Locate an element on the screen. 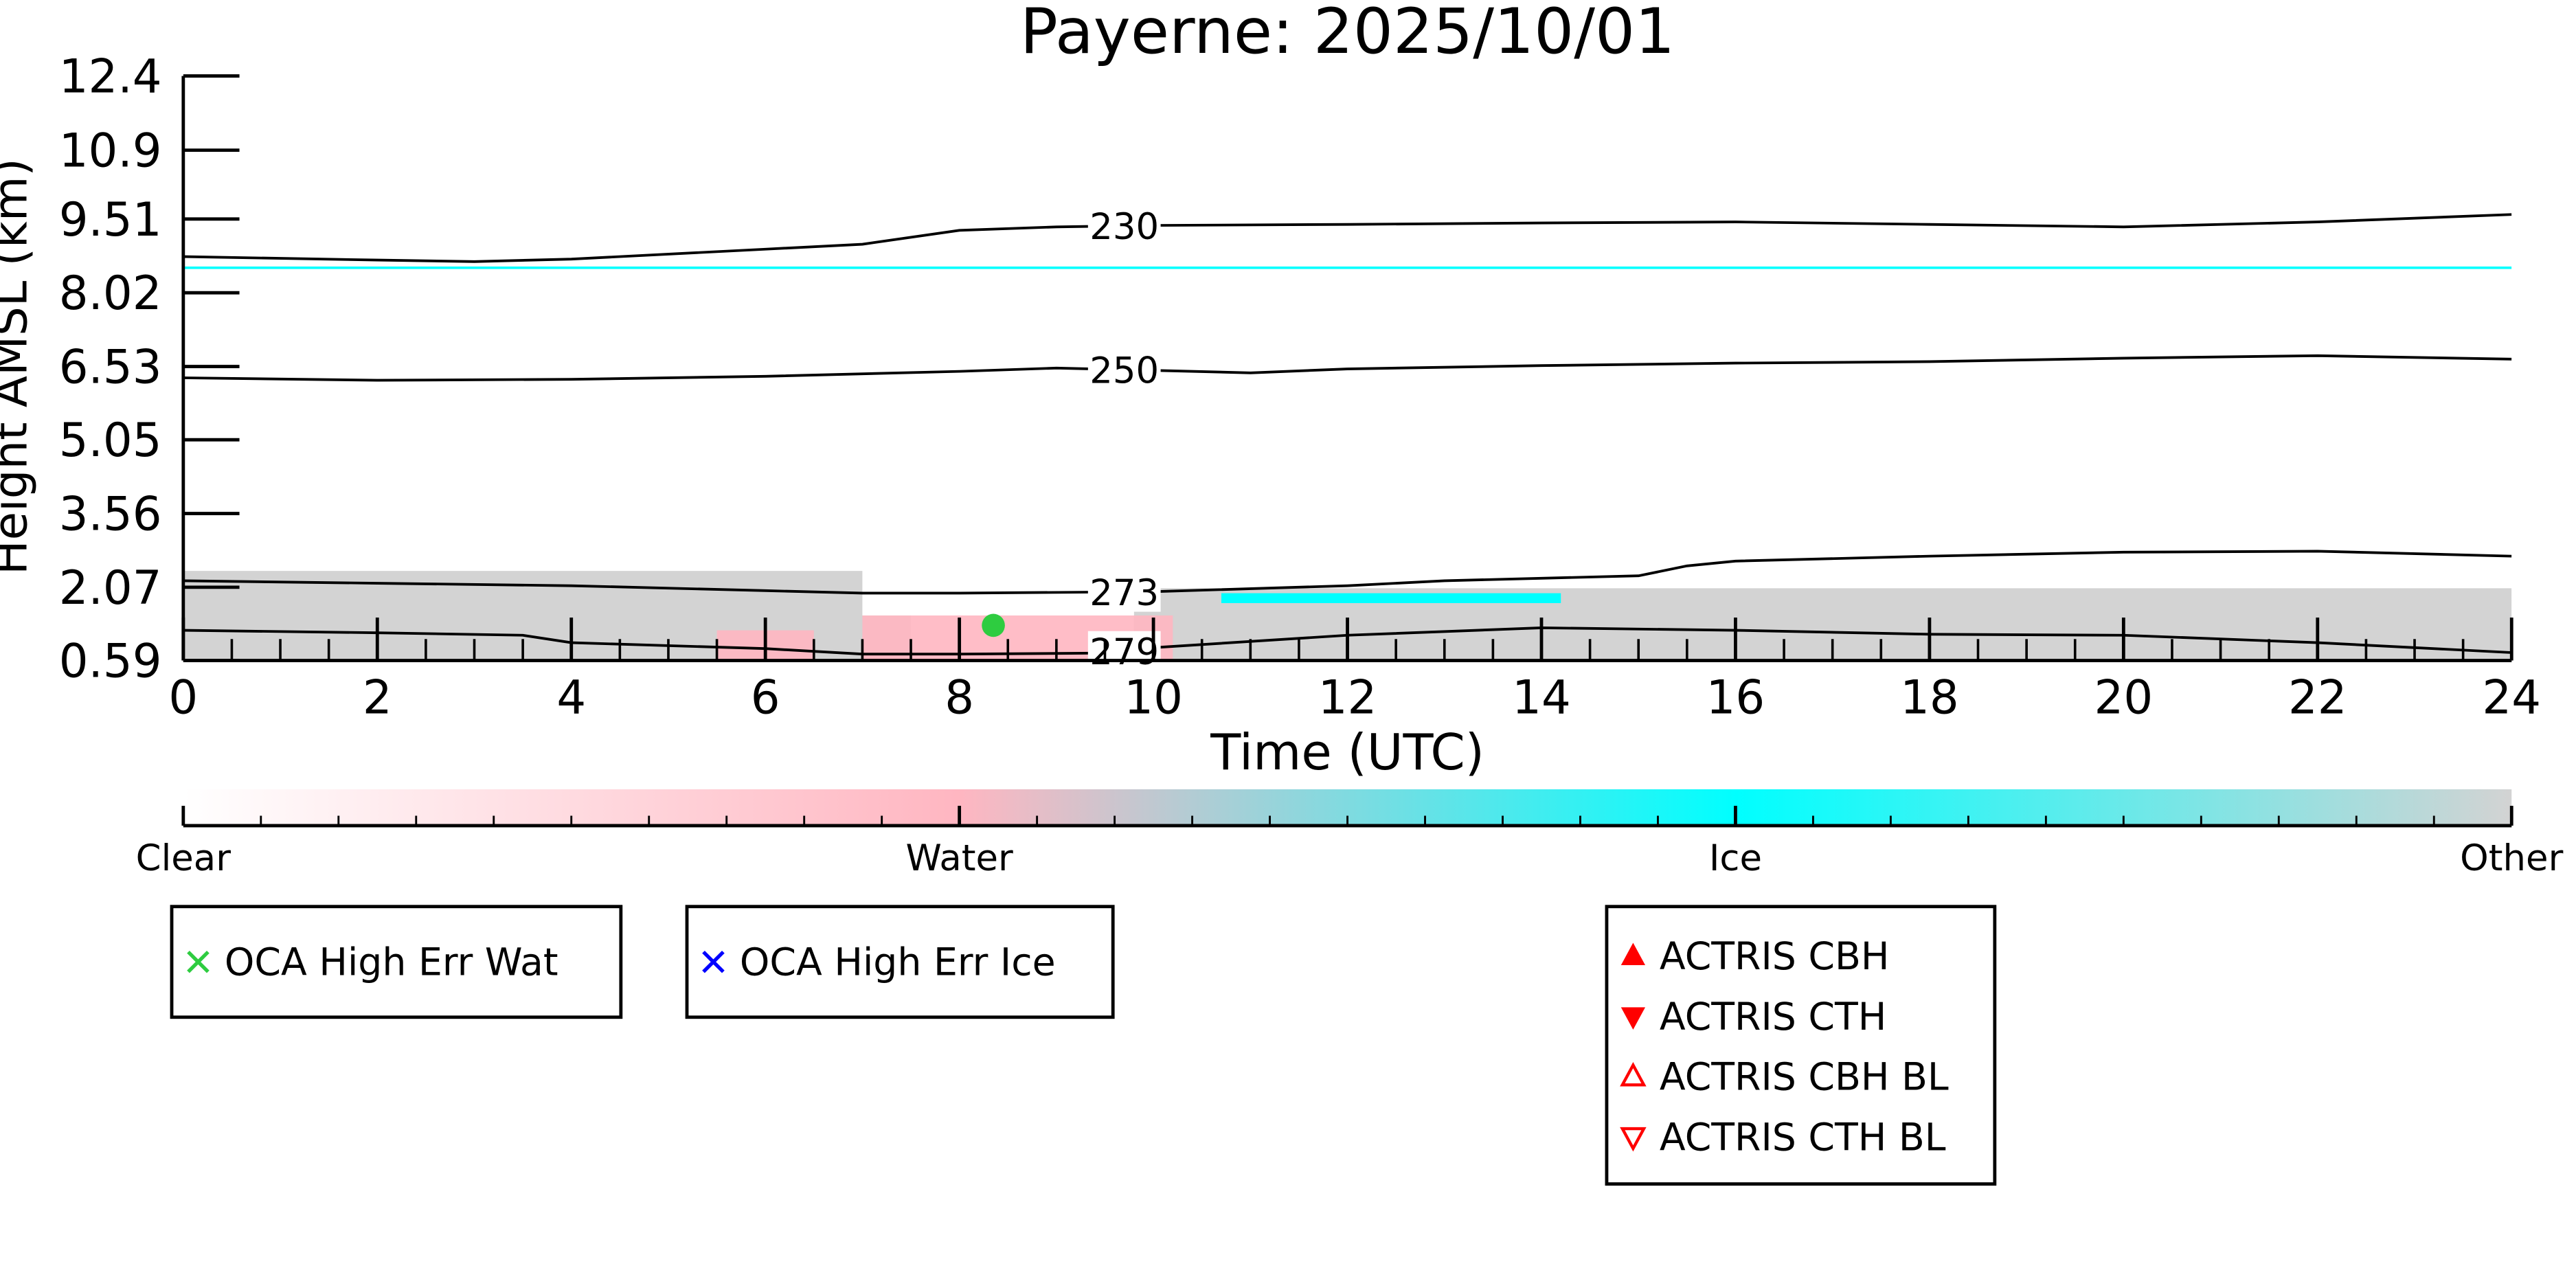 The image size is (2576, 1288). y-tick-label: 12.4 is located at coordinates (110, 77).